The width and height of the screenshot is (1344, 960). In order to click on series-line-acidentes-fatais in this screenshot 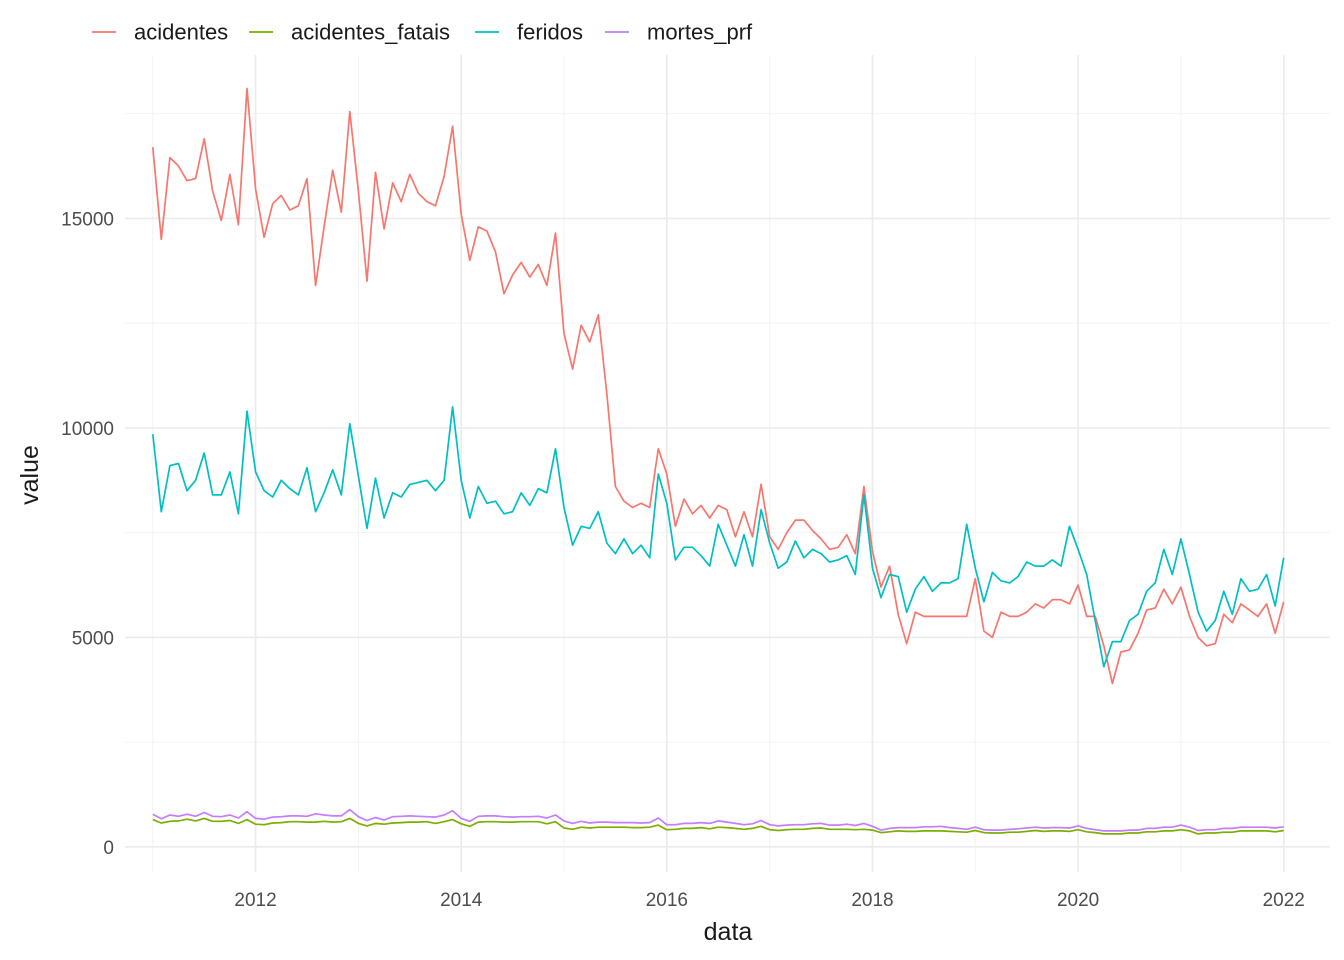, I will do `click(718, 826)`.